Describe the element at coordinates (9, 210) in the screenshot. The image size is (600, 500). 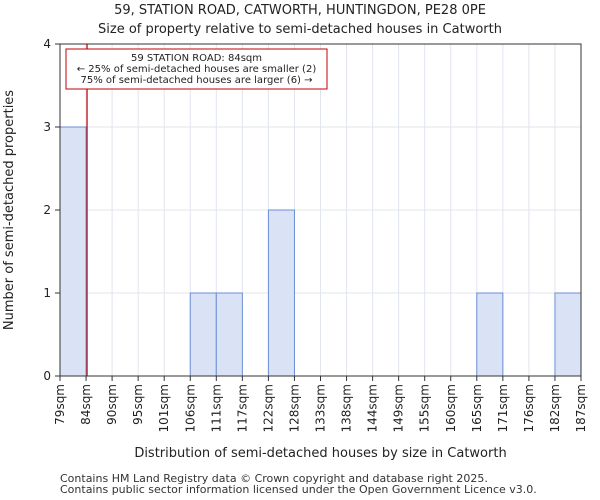
I see `y-axis-label: Number of semi-detached properties` at that location.